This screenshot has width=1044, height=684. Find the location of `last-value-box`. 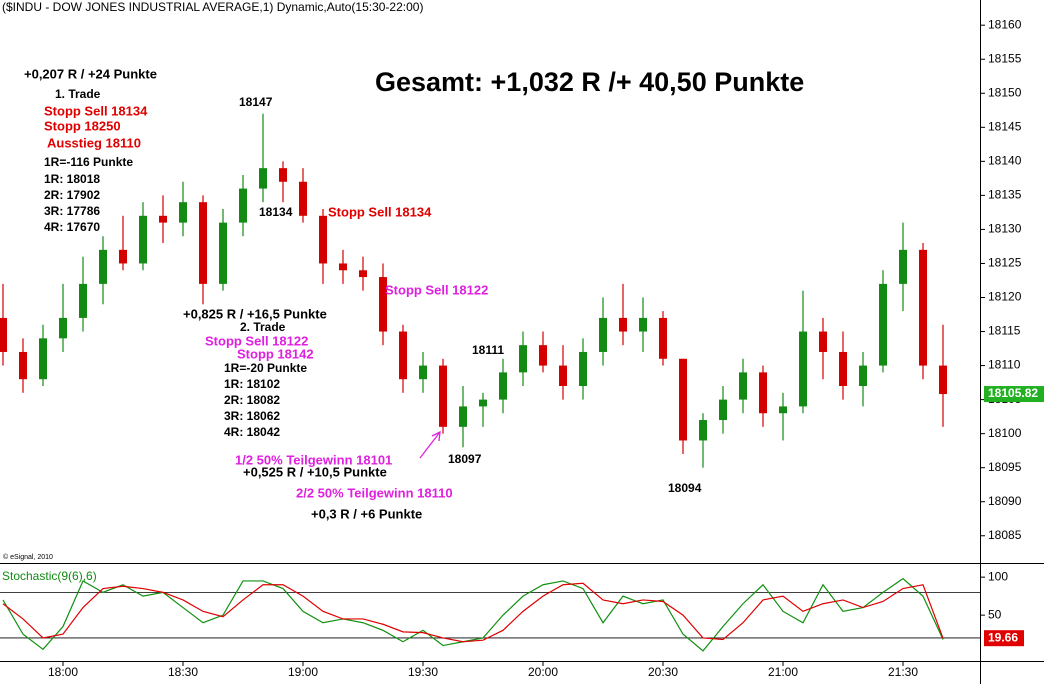

last-value-box is located at coordinates (1004, 638).